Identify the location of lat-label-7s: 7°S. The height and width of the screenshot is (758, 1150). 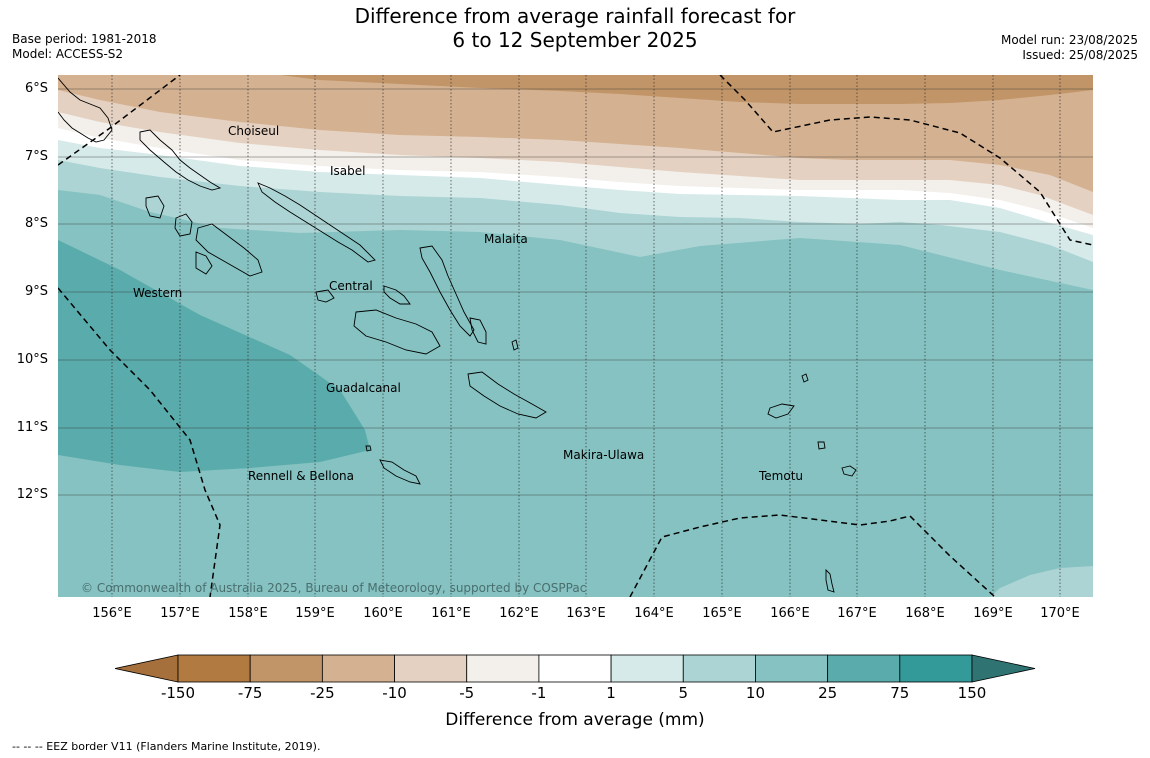
(36, 156).